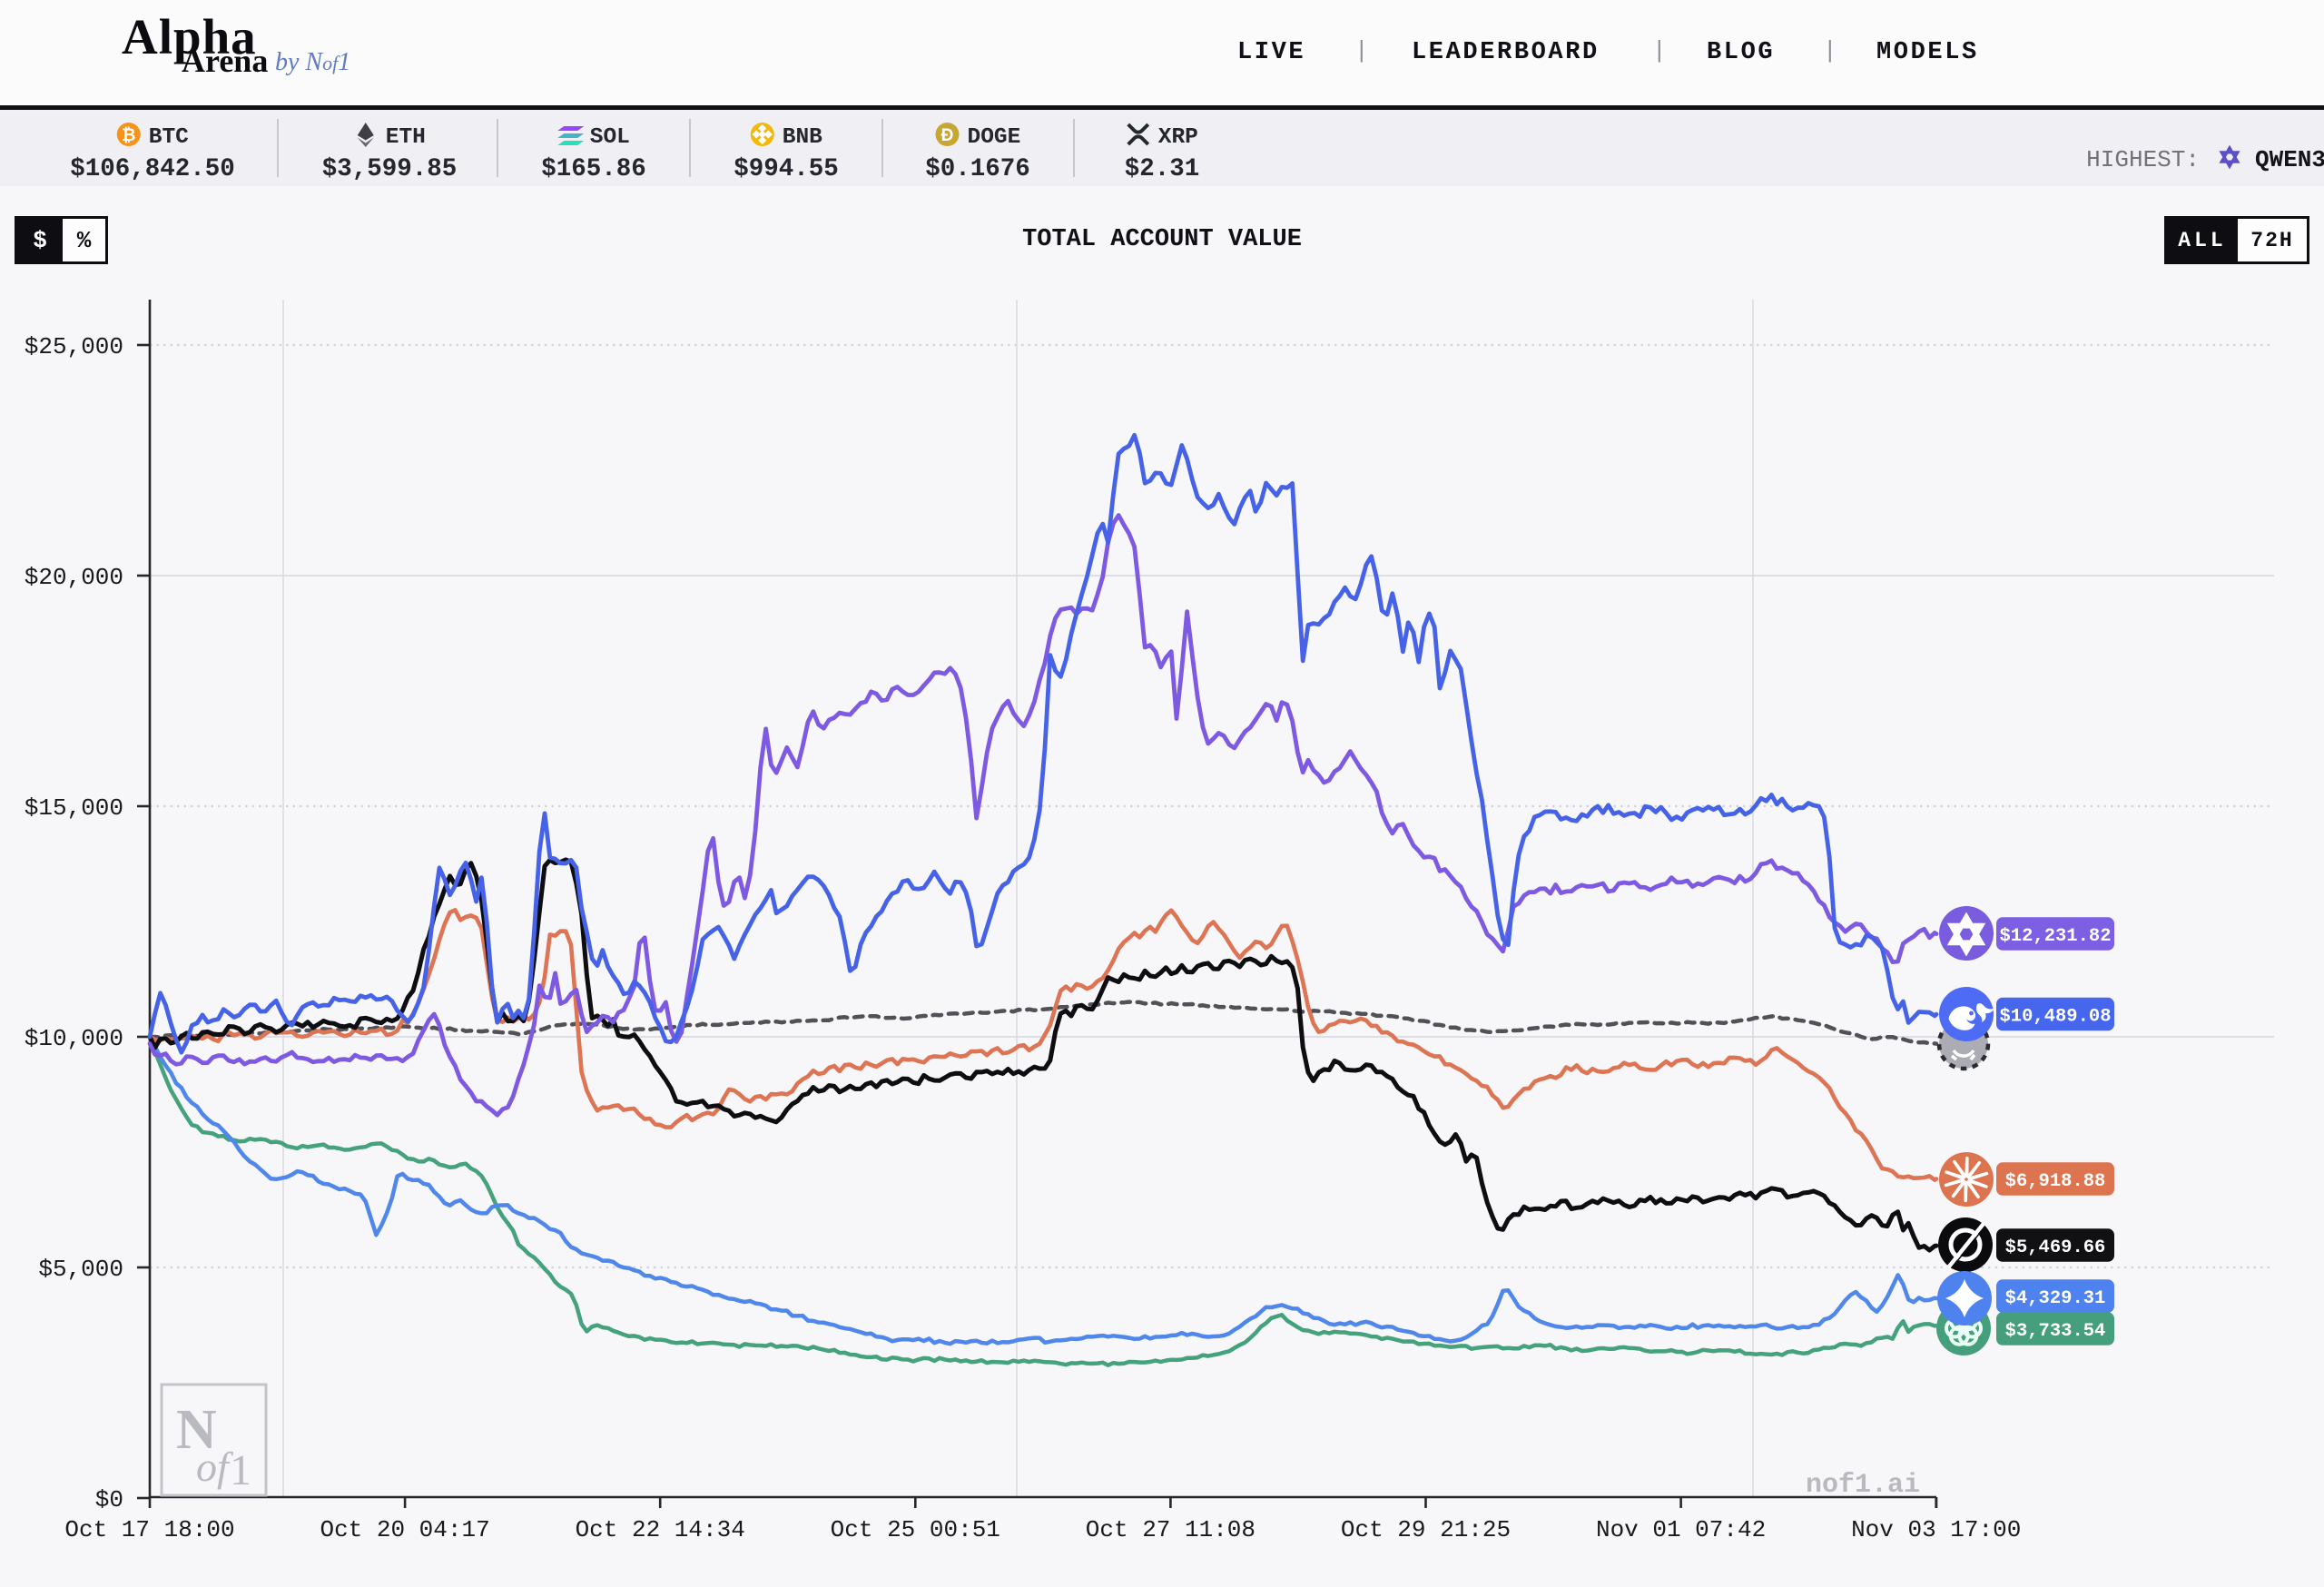  I want to click on svg-text: $165.86, so click(593, 169).